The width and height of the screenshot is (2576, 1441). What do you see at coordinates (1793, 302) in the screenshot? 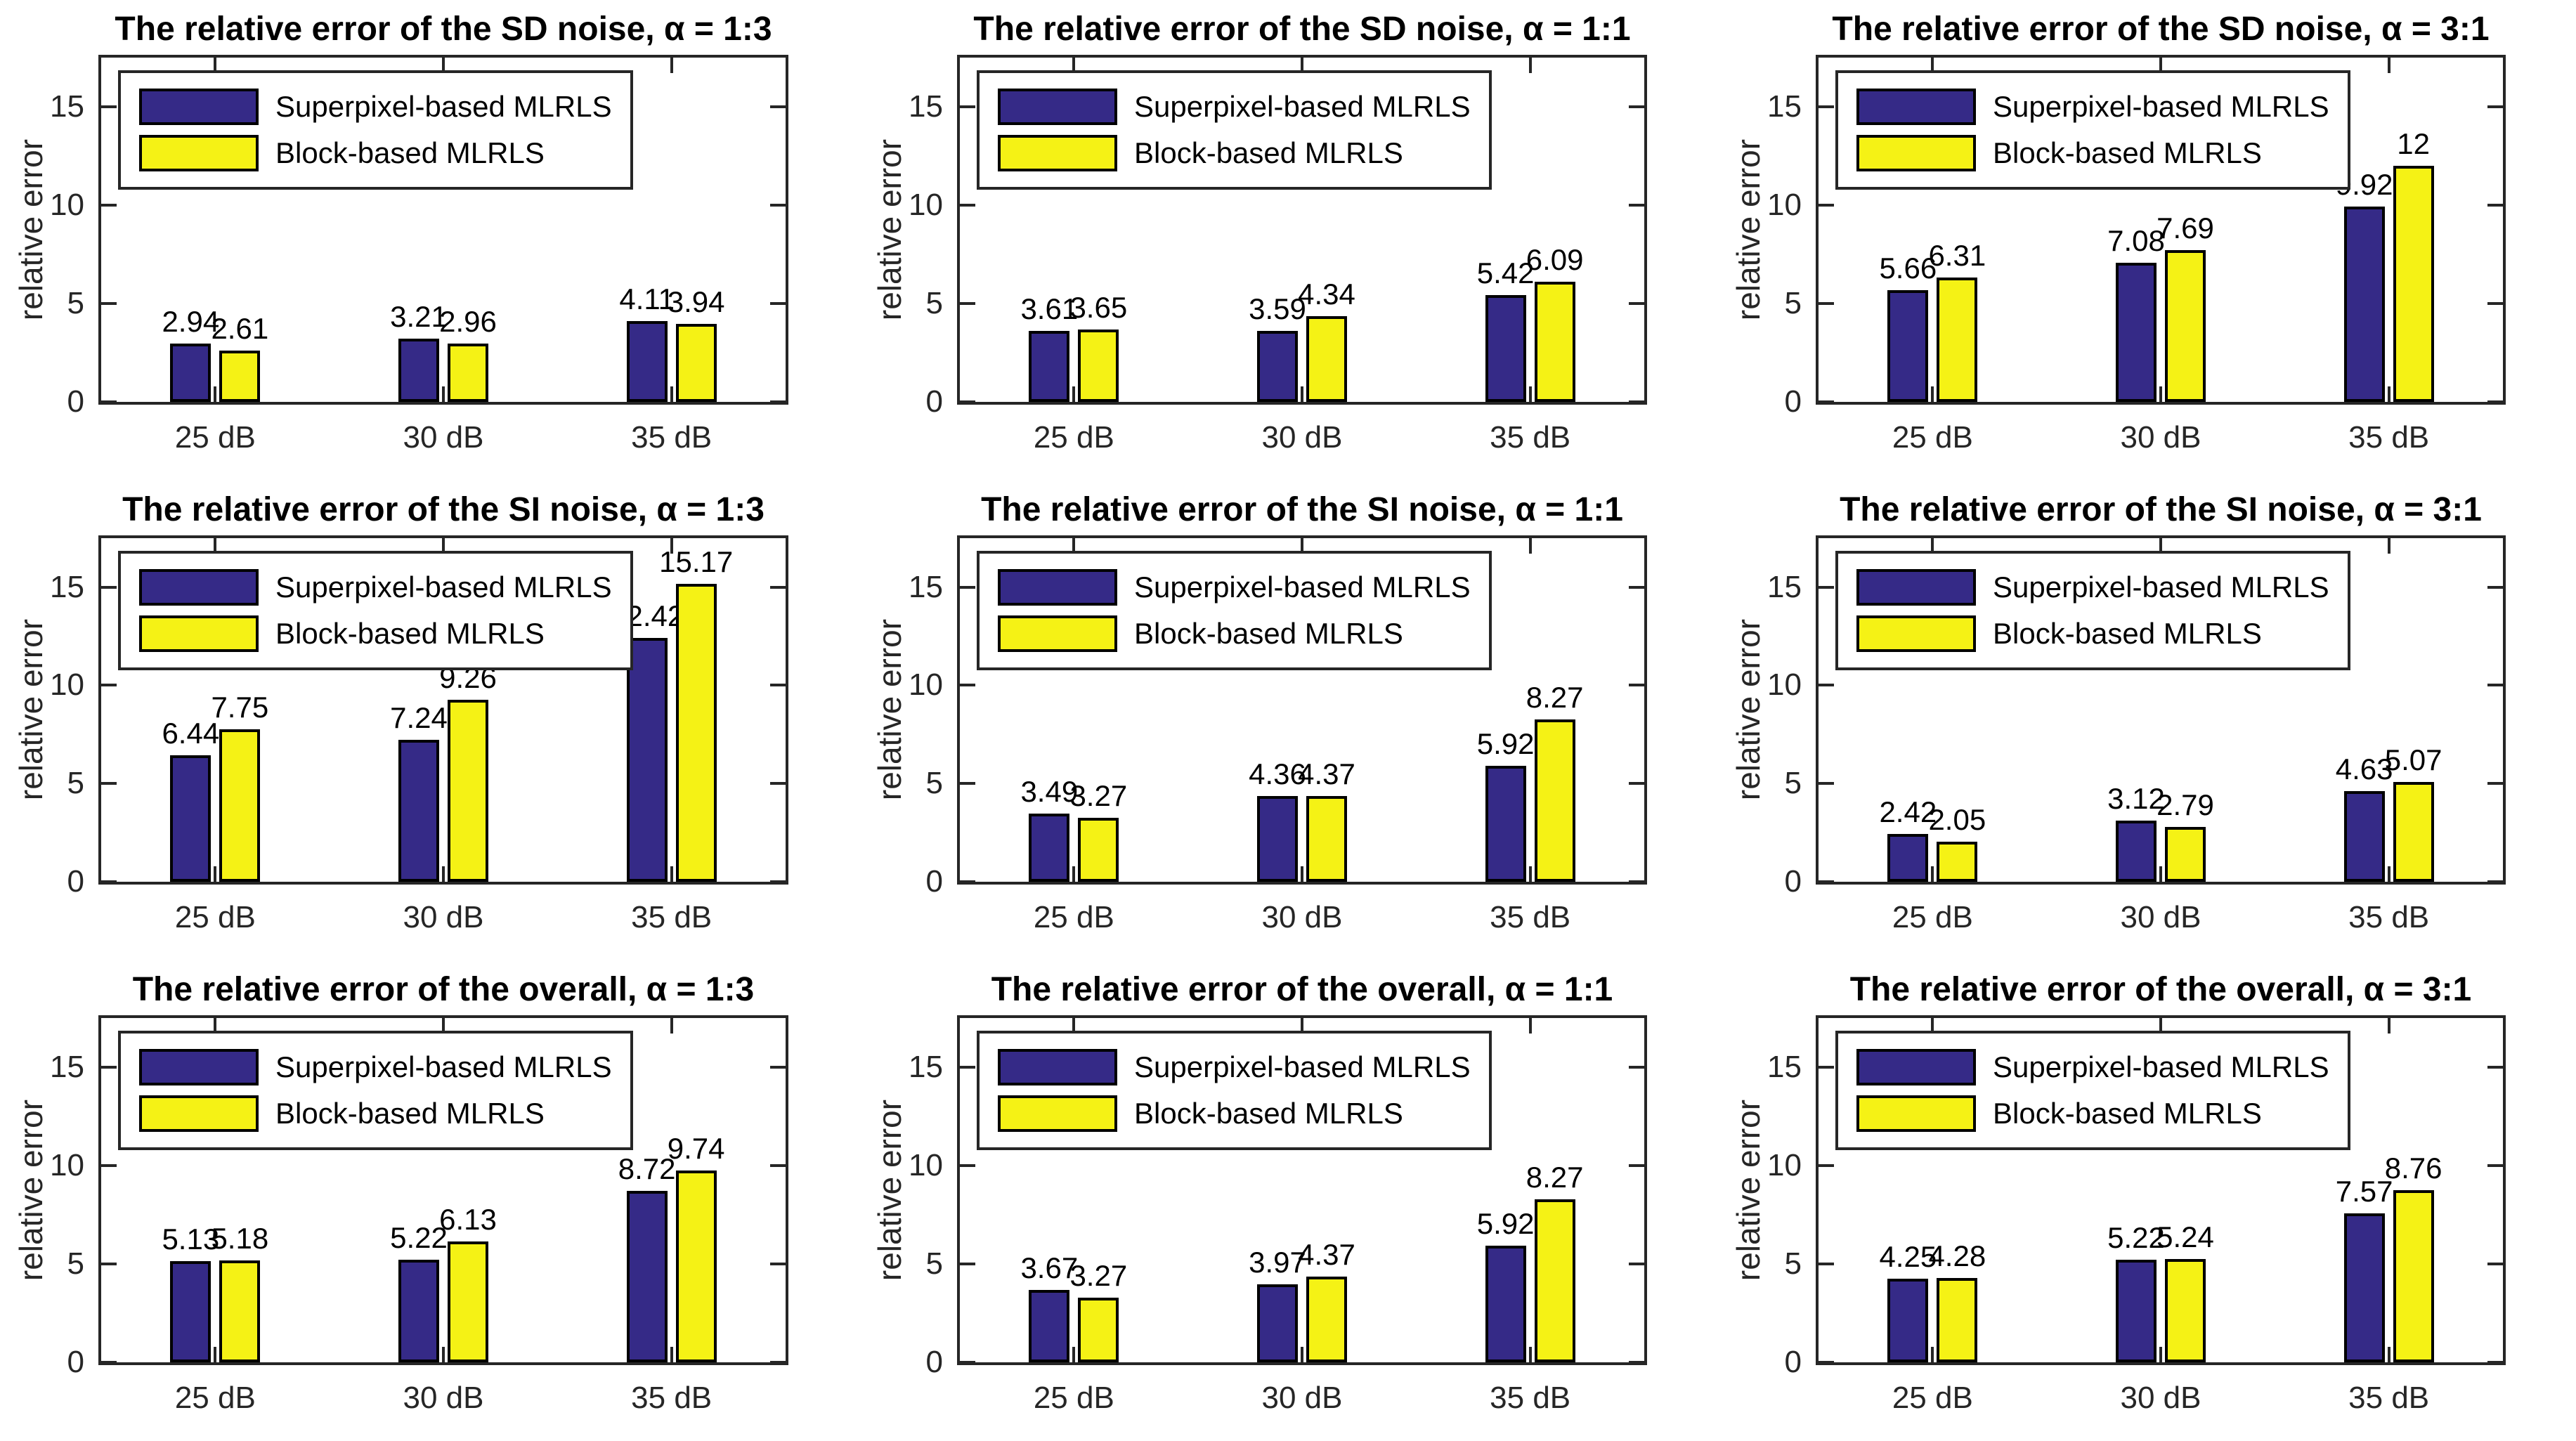
I see `y-tick-label: 5` at bounding box center [1793, 302].